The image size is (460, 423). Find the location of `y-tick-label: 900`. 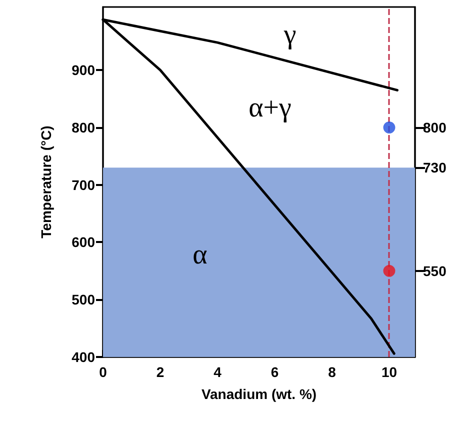

y-tick-label: 900 is located at coordinates (84, 70).